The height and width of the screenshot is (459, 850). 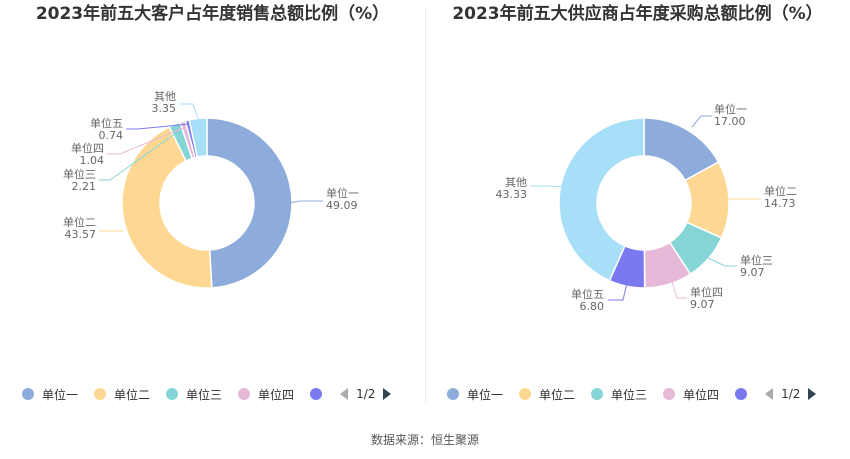 I want to click on slice-value-label: 43.57, so click(x=81, y=234).